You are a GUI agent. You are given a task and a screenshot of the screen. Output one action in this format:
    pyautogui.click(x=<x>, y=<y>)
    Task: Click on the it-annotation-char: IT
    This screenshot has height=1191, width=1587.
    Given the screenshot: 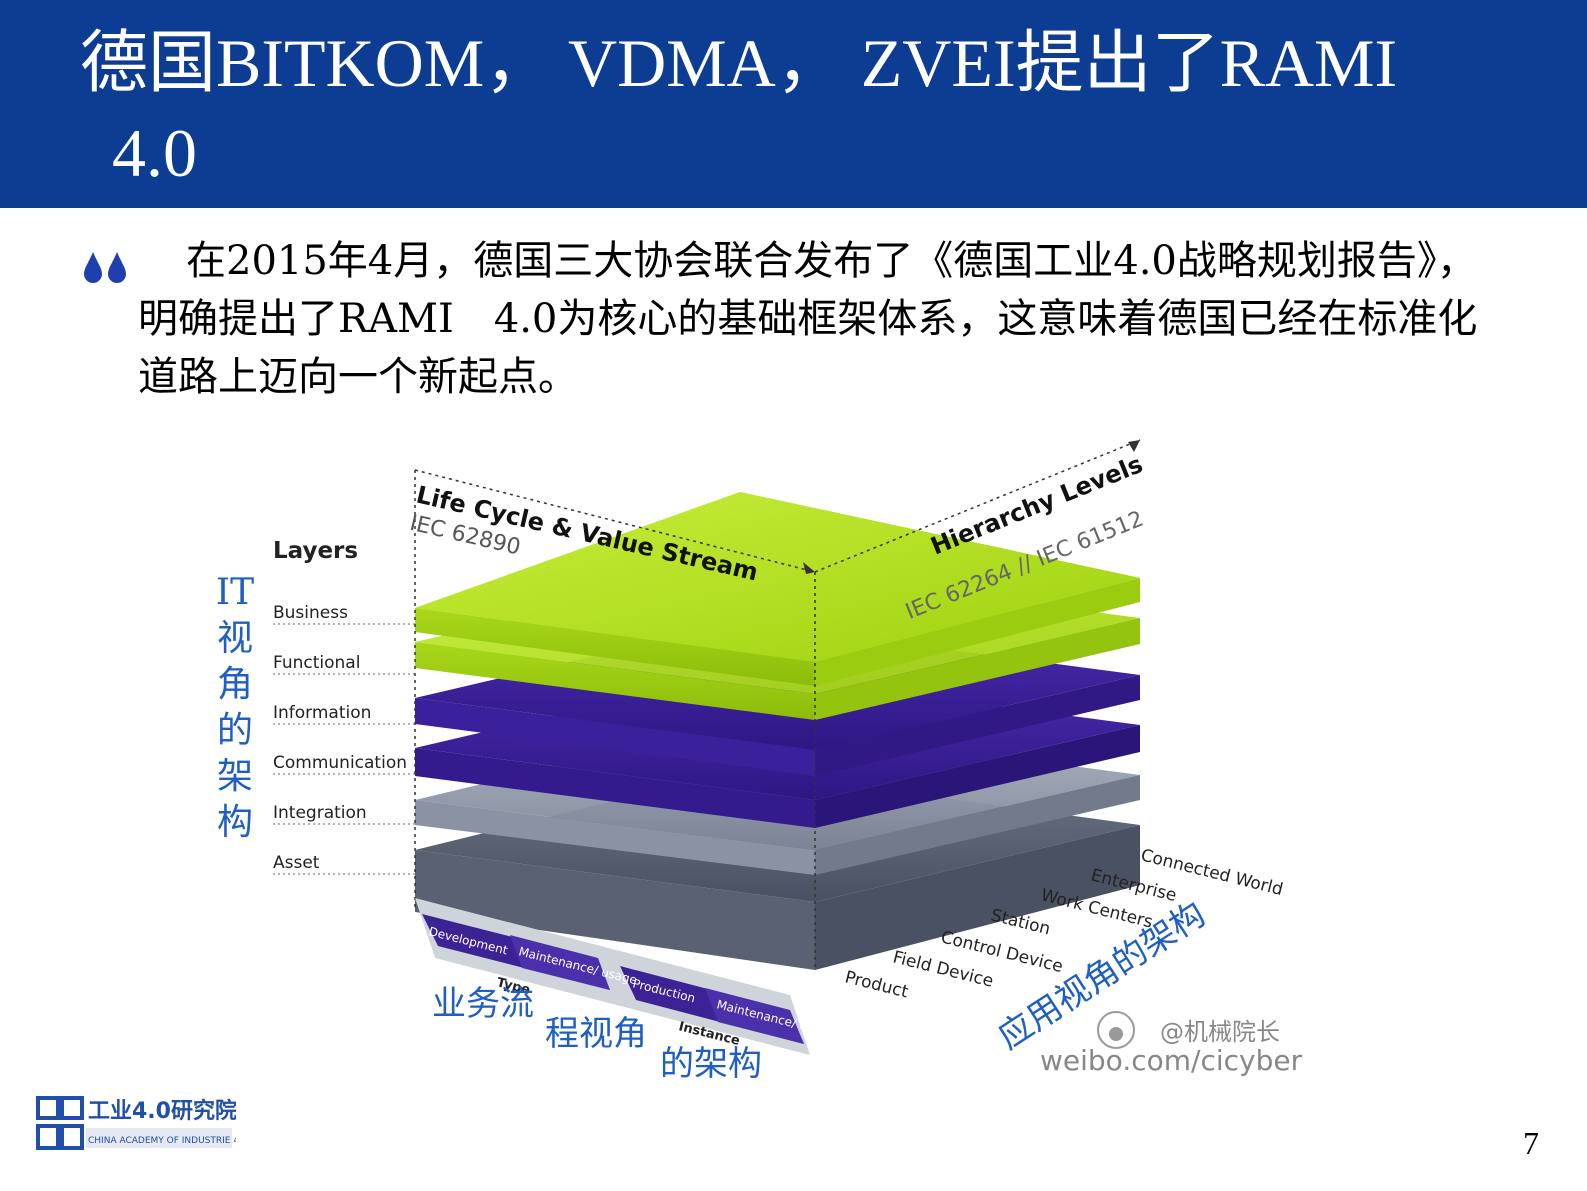 What is the action you would take?
    pyautogui.click(x=235, y=592)
    